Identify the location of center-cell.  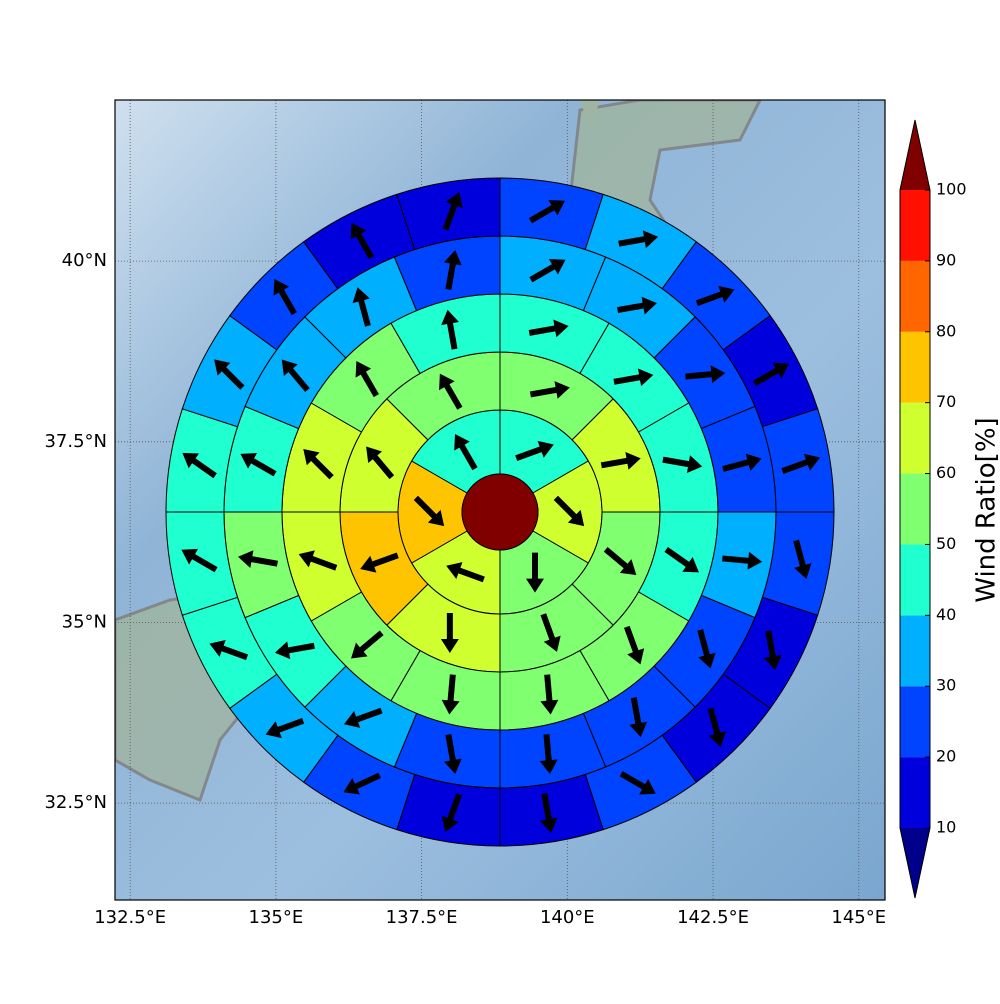
(500, 512).